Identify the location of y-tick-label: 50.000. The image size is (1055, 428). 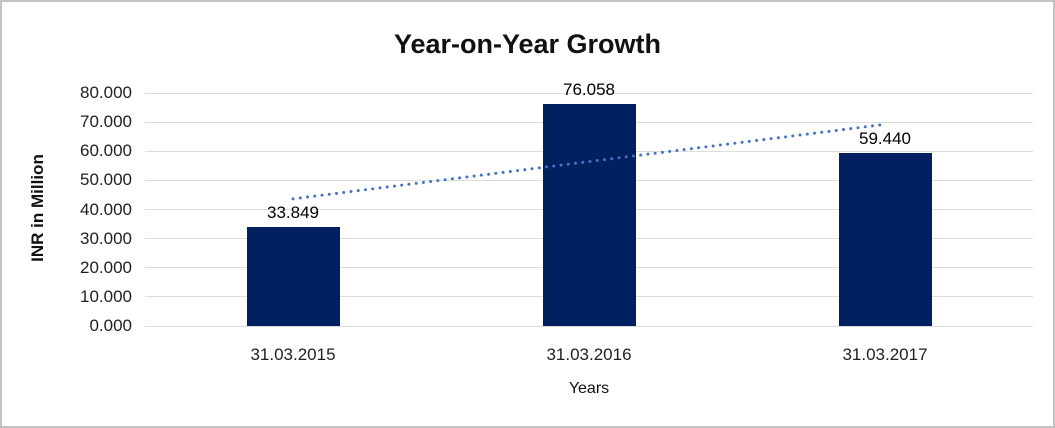
(106, 180).